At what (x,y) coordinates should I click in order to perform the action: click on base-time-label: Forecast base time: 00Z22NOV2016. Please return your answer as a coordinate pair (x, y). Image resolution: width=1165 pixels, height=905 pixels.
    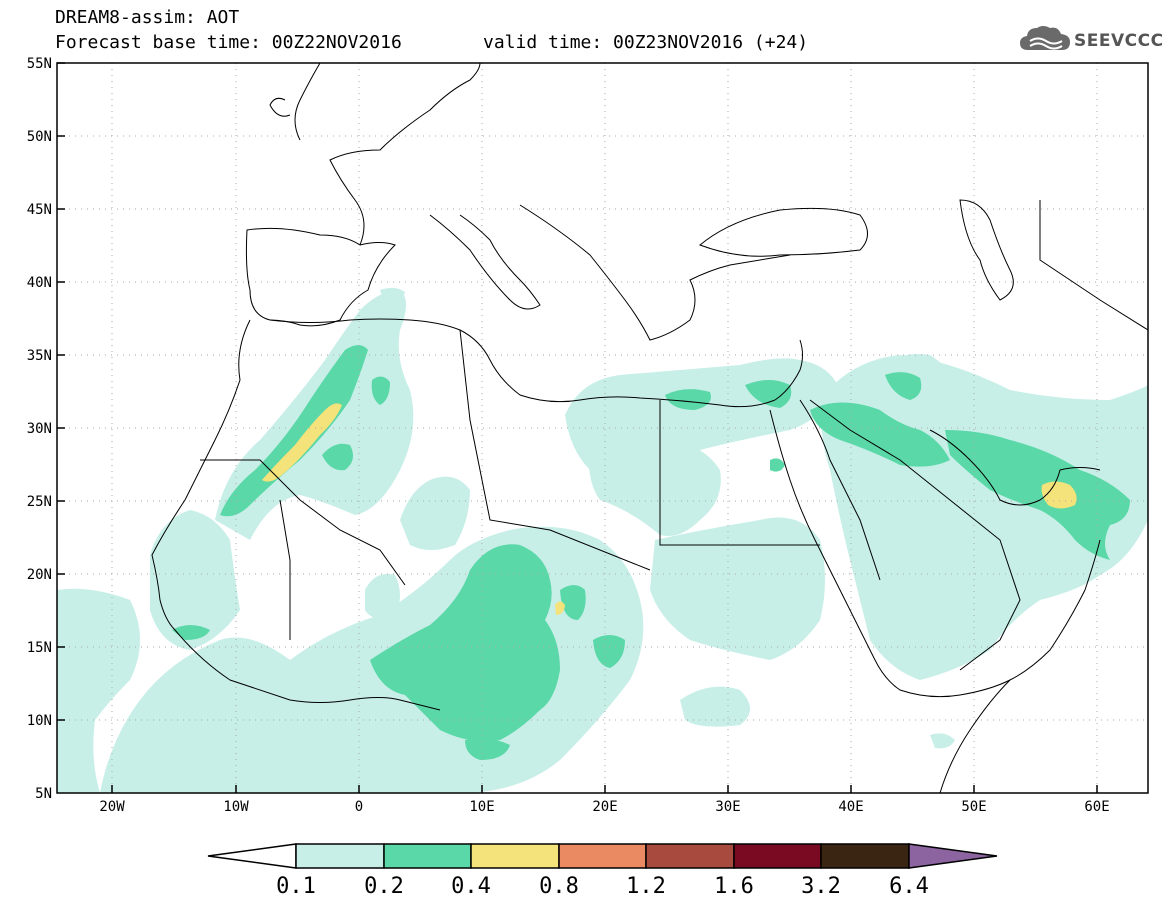
    Looking at the image, I should click on (228, 42).